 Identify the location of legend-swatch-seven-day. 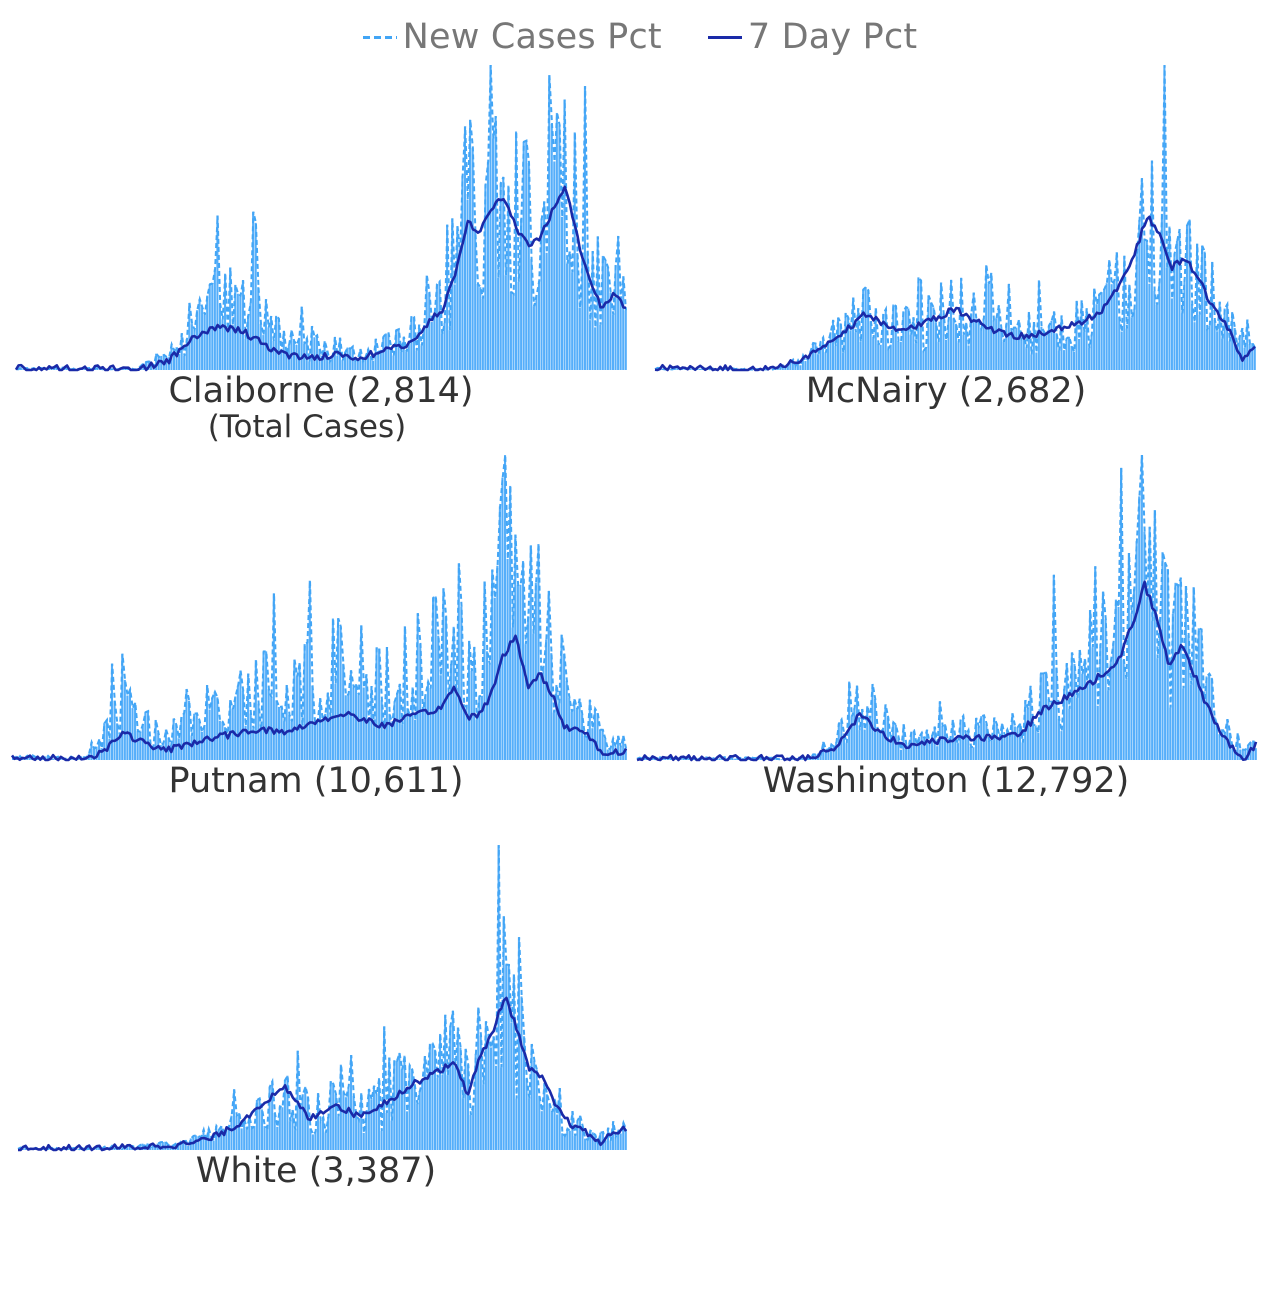
(724, 37).